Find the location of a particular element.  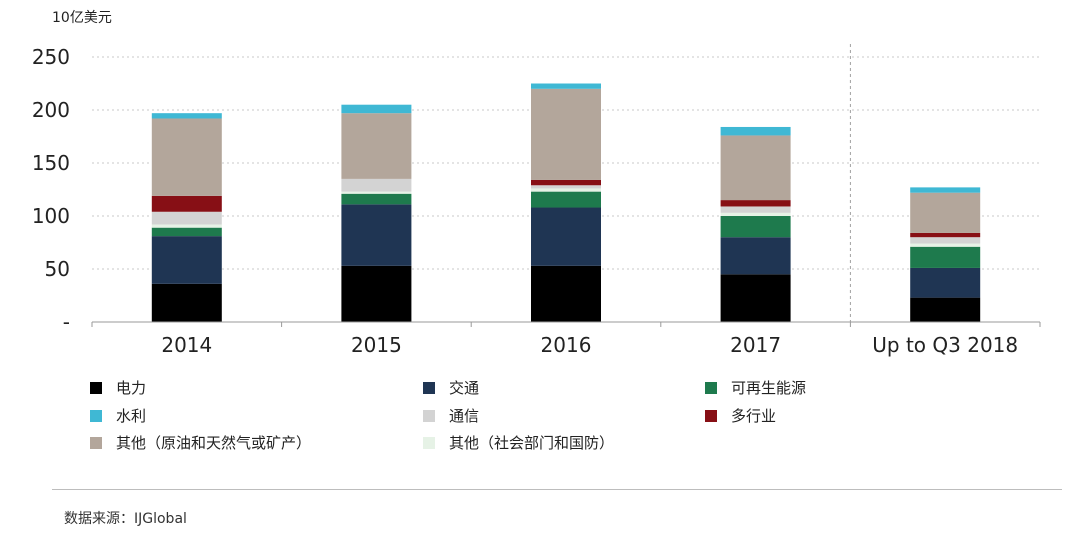

legend-item: 电力 is located at coordinates (118, 387).